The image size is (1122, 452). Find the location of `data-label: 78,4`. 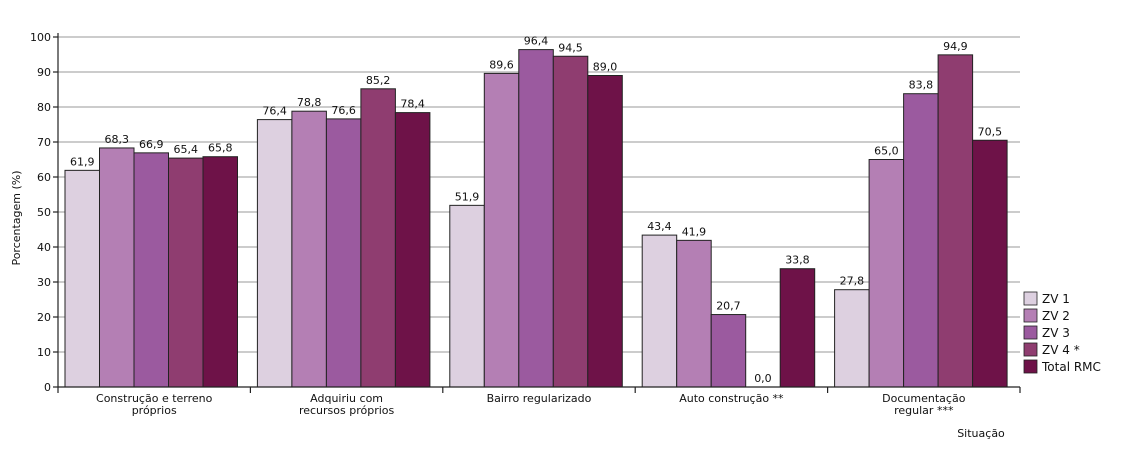

data-label: 78,4 is located at coordinates (412, 104).